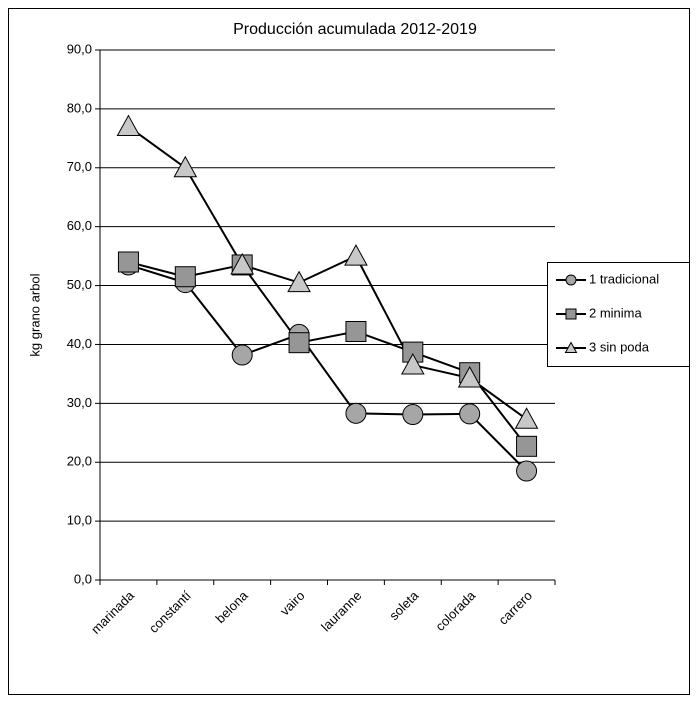 The height and width of the screenshot is (708, 697). What do you see at coordinates (619, 346) in the screenshot?
I see `legend-label: 3 sin poda` at bounding box center [619, 346].